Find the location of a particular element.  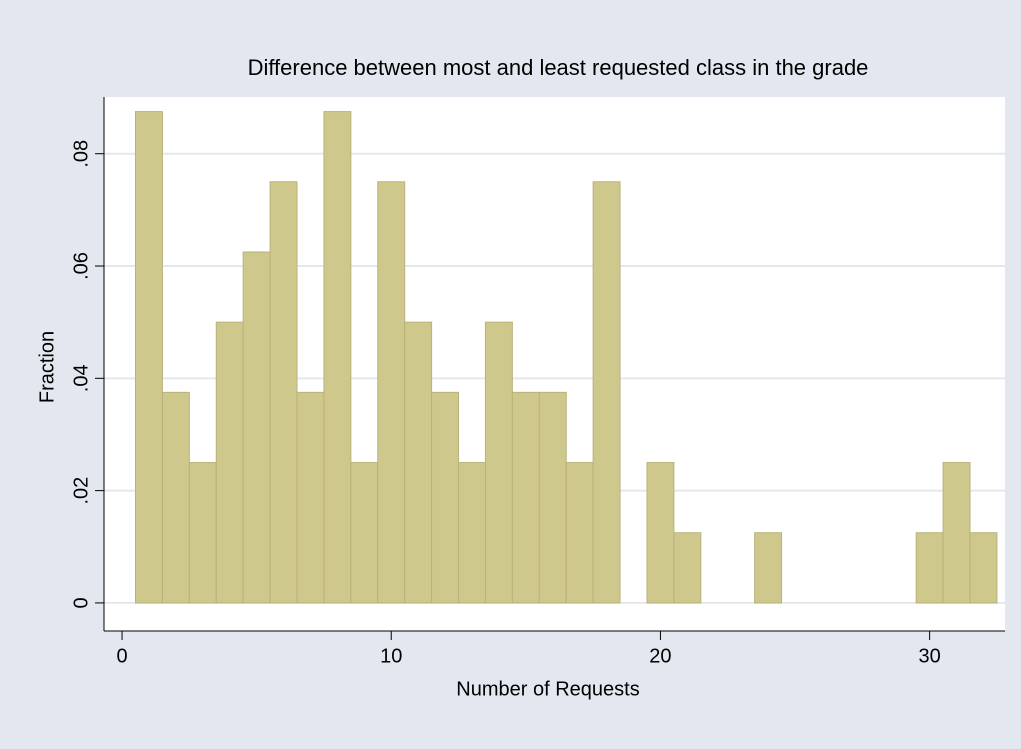

y-axis-label: Fraction is located at coordinates (47, 367).